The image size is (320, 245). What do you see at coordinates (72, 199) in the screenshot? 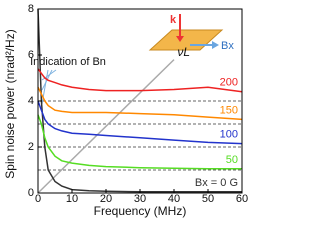
I see `x-tick-label: 10` at bounding box center [72, 199].